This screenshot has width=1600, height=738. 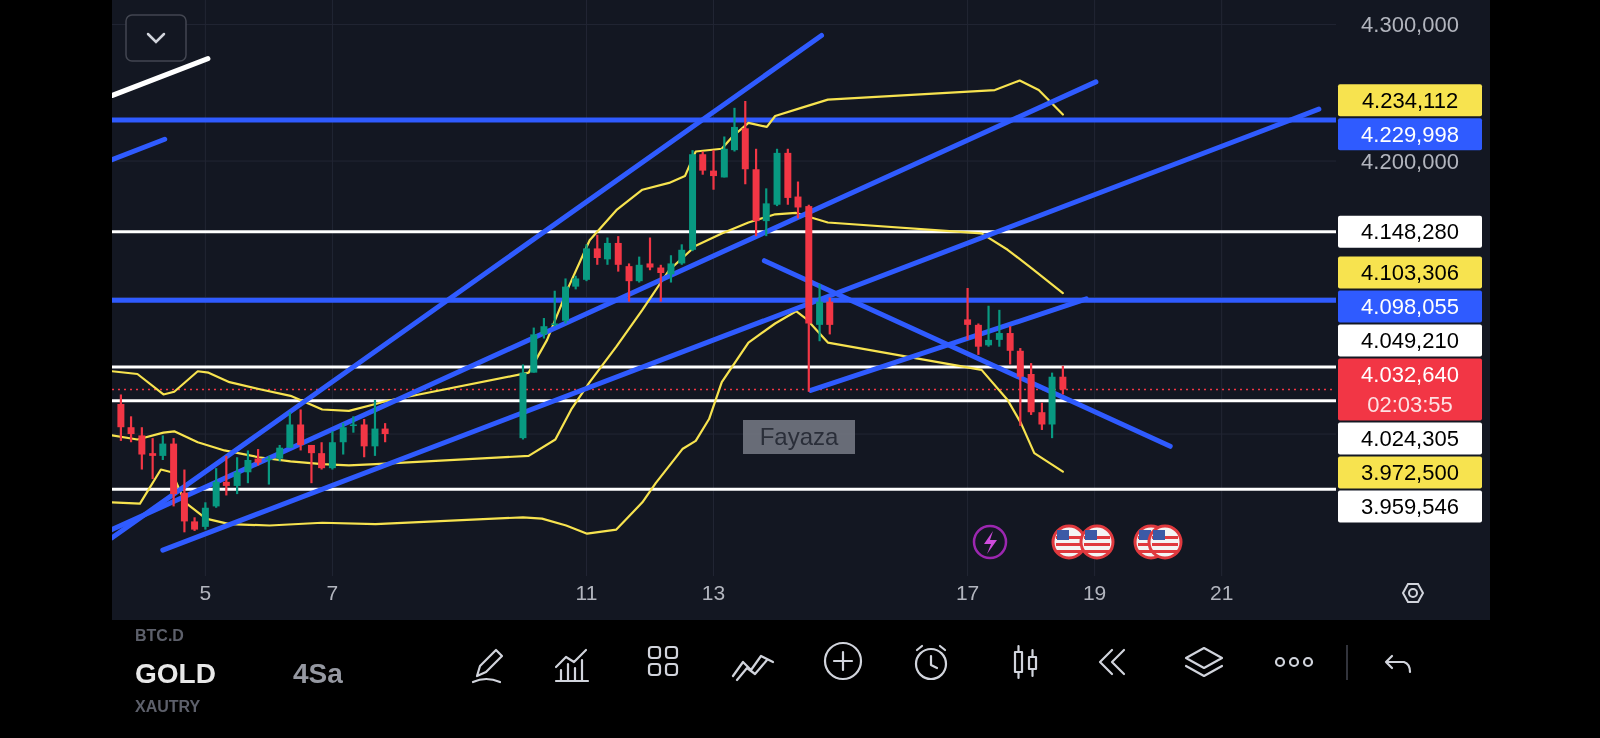 What do you see at coordinates (1410, 507) in the screenshot?
I see `ref-line-label: 3.959,546` at bounding box center [1410, 507].